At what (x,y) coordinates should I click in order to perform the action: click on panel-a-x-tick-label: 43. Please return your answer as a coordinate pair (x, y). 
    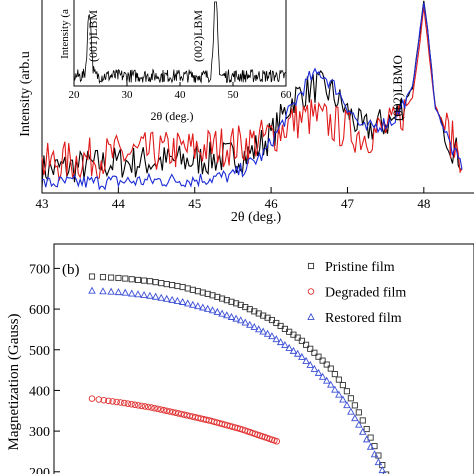
    Looking at the image, I should click on (42, 203).